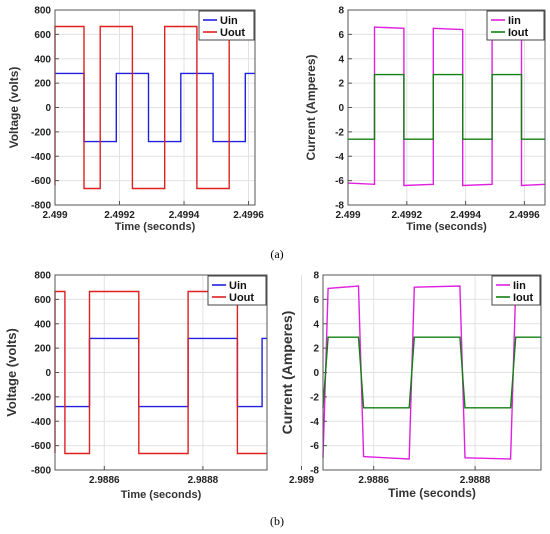 This screenshot has height=534, width=550. Describe the element at coordinates (301, 480) in the screenshot. I see `x-tick-label: 2.989` at that location.